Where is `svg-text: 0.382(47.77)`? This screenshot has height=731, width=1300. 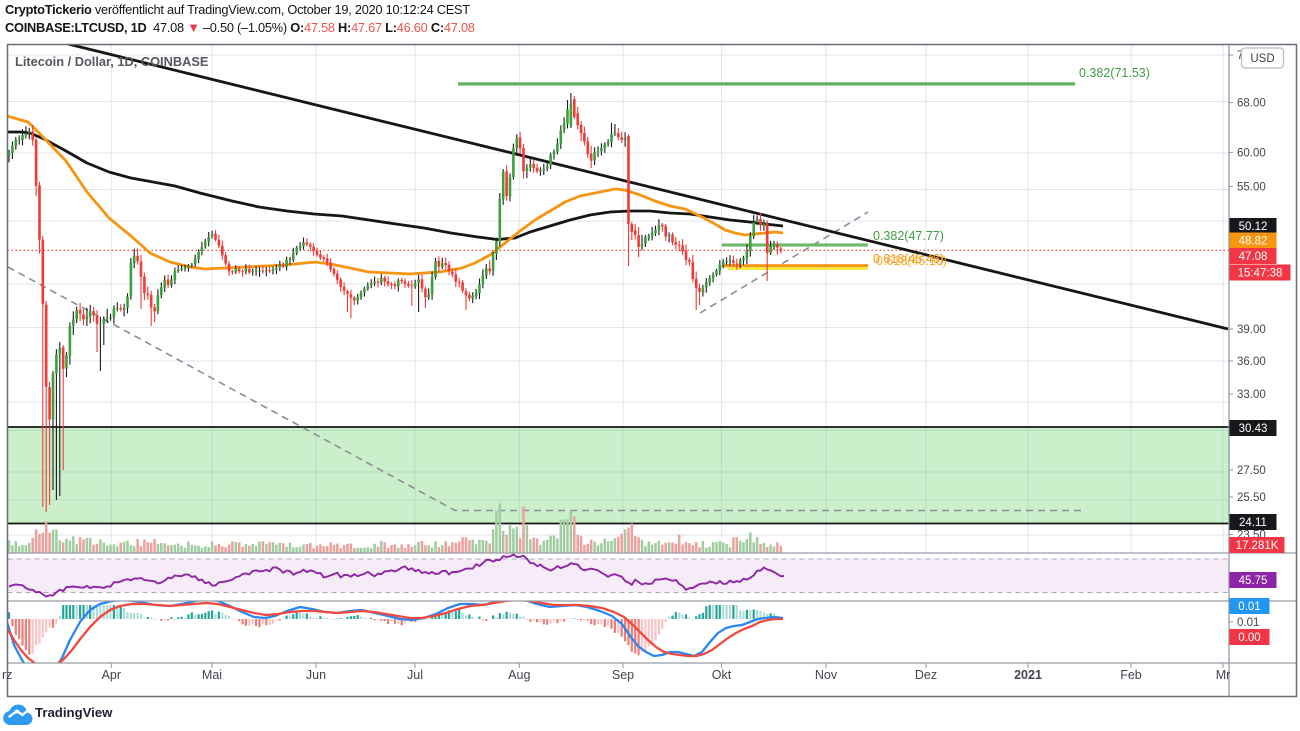
svg-text: 0.382(47.77) is located at coordinates (908, 236).